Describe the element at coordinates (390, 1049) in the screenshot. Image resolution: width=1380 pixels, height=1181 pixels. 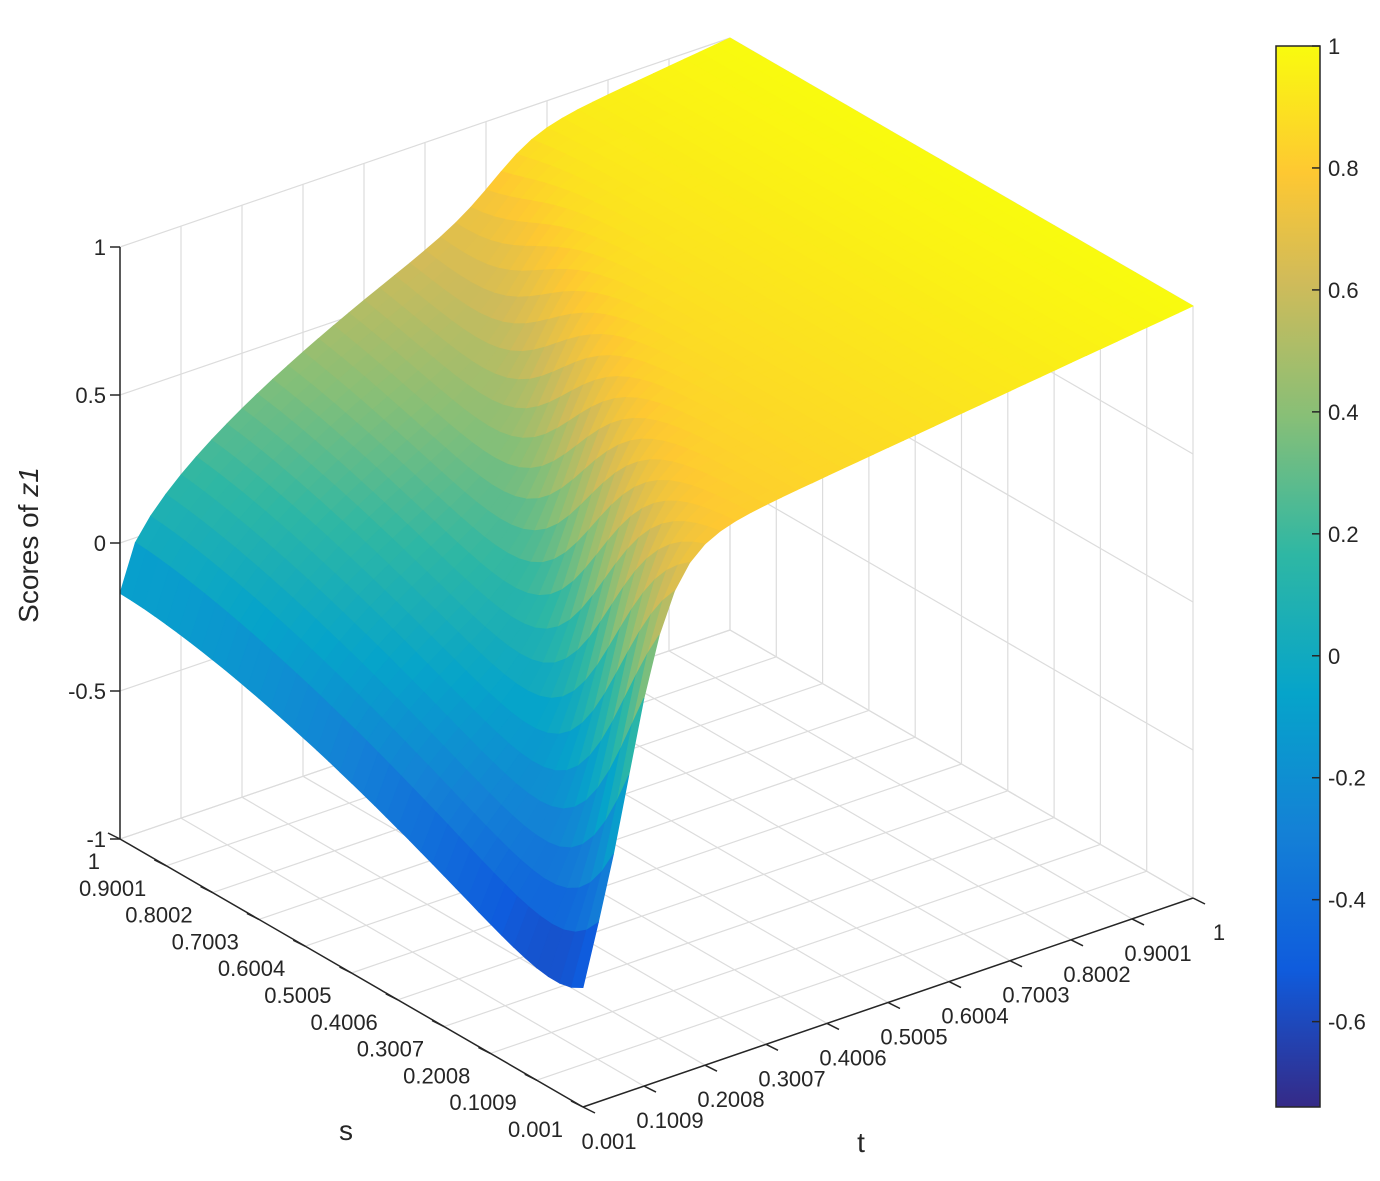
I see `s-tick-label: 0.3007` at that location.